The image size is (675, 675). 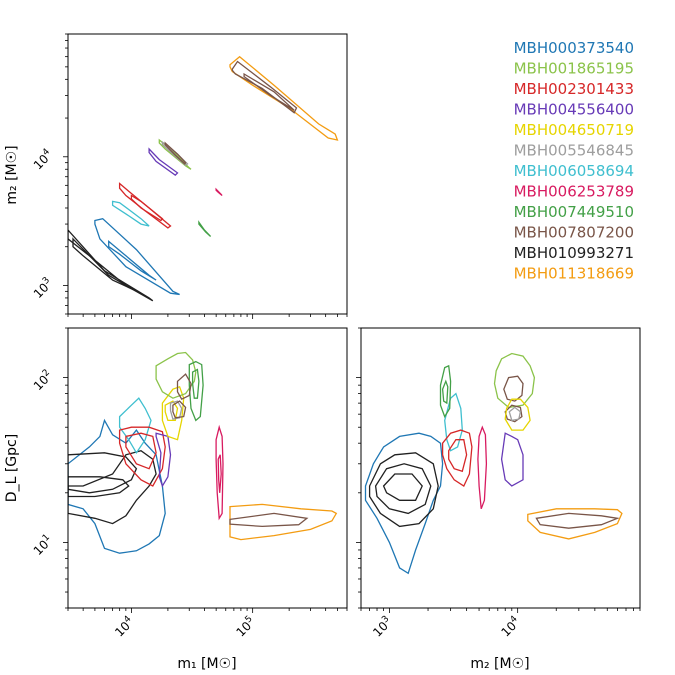 I want to click on xlabel-bottom-left: m₁ [M☉], so click(x=206, y=664).